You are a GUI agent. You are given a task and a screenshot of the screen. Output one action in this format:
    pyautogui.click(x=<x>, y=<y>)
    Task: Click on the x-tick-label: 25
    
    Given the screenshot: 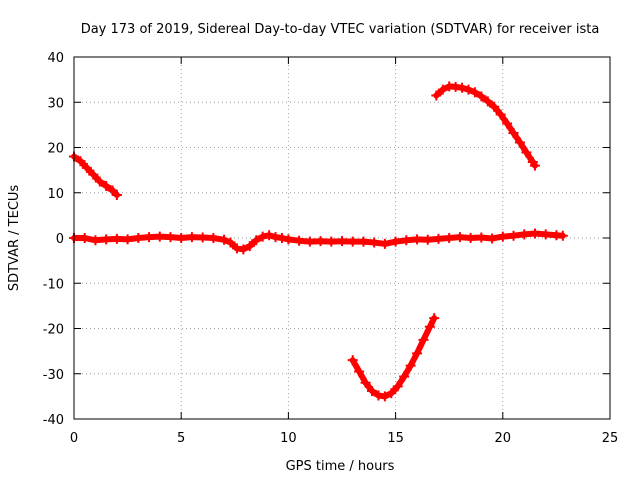 What is the action you would take?
    pyautogui.click(x=610, y=438)
    